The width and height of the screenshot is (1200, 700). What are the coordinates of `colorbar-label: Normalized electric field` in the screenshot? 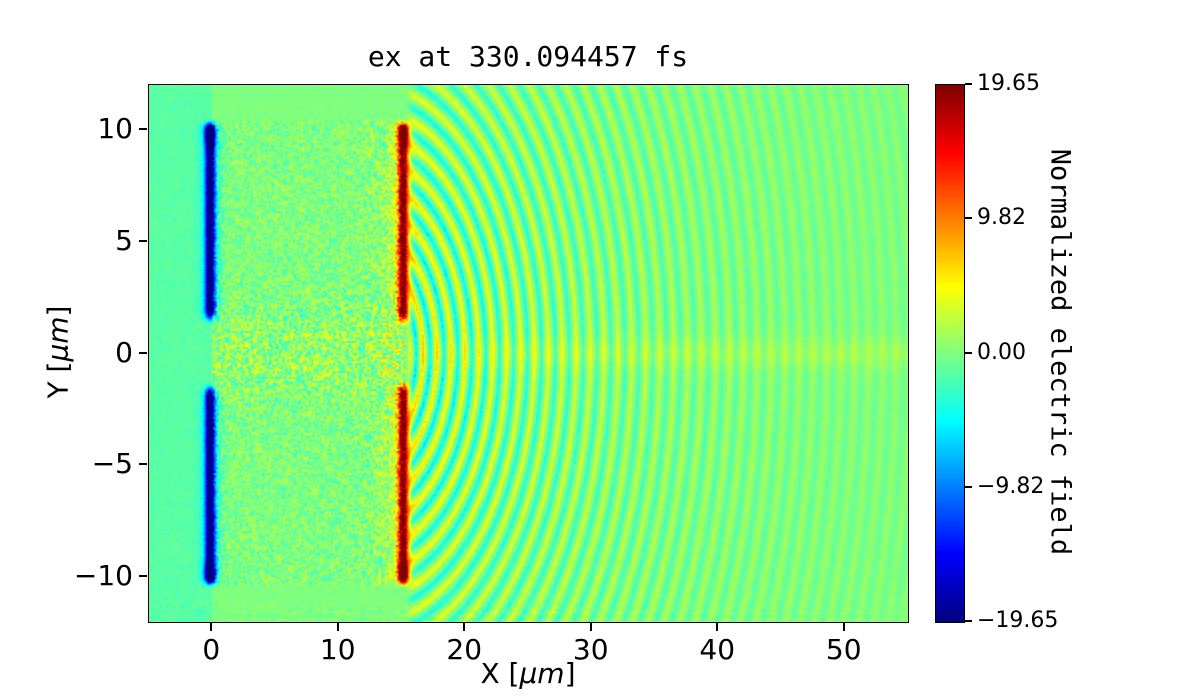 It's located at (1060, 352).